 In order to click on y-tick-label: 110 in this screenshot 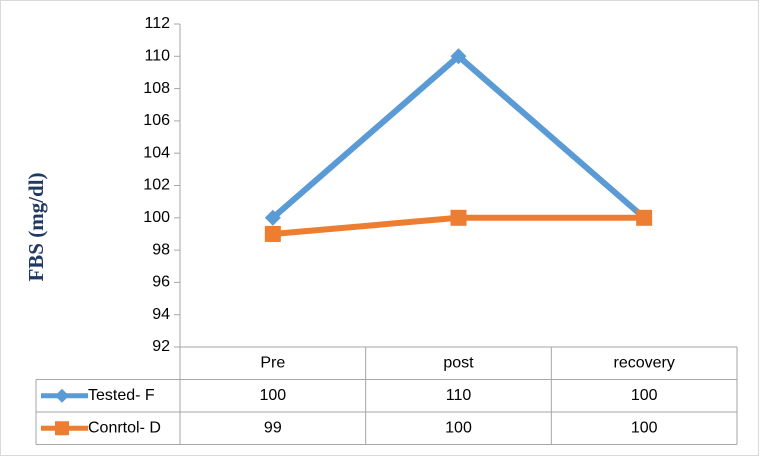, I will do `click(157, 56)`.